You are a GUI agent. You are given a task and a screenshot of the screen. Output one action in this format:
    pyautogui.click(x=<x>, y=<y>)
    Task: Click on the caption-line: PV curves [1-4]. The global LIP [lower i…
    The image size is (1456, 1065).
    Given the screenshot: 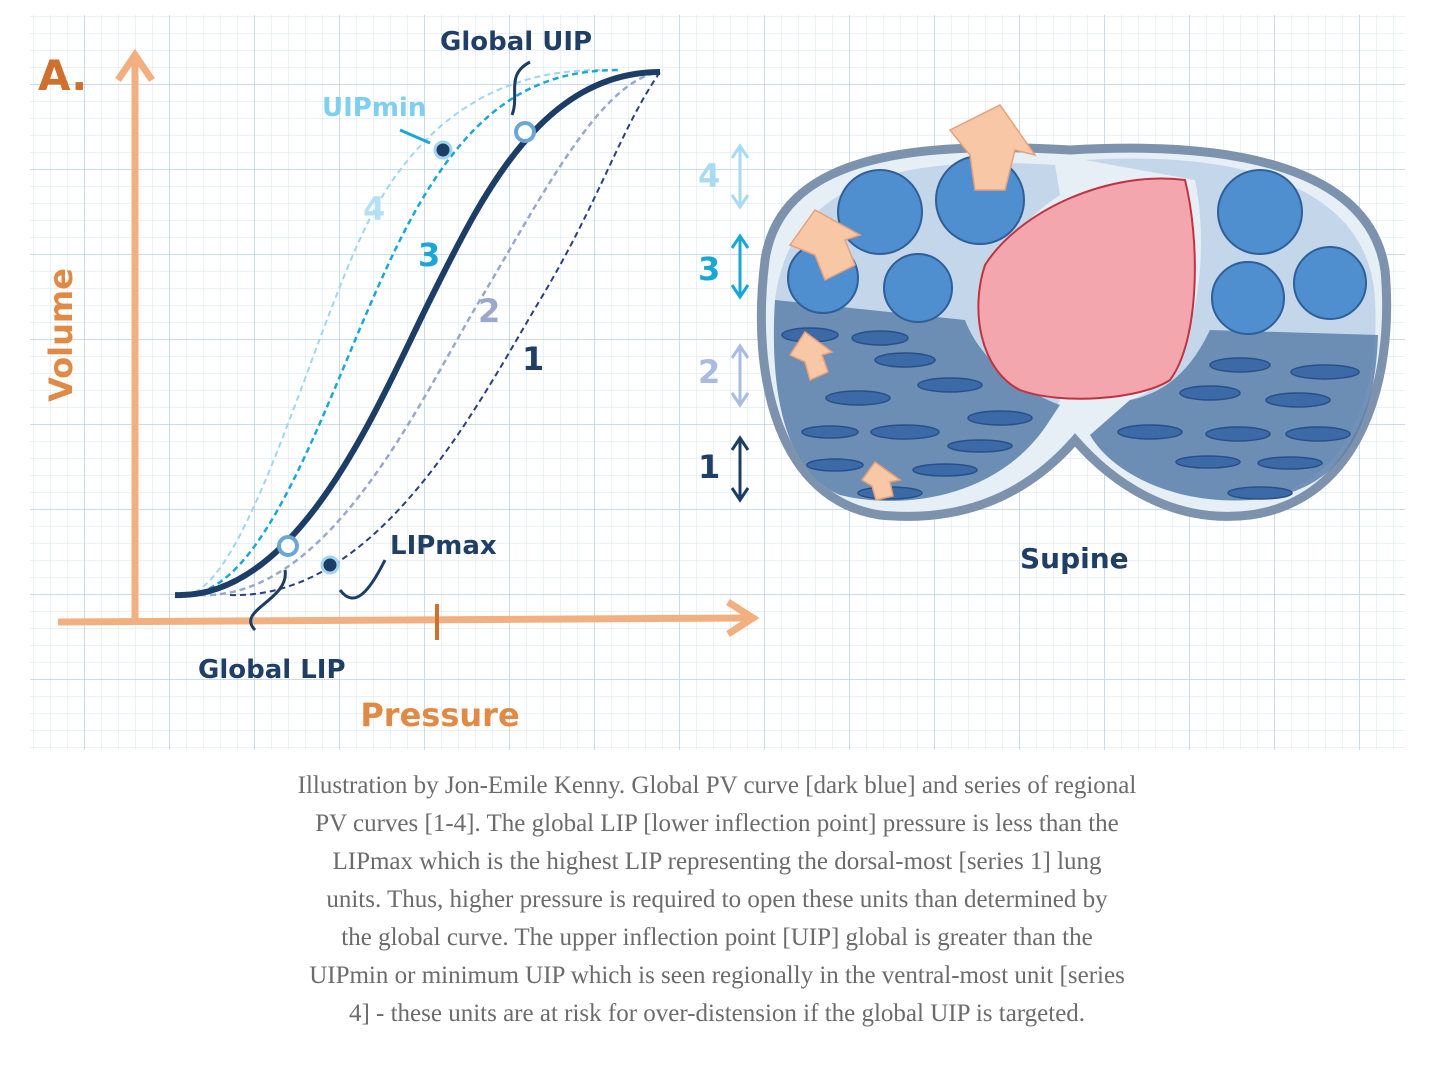 What is the action you would take?
    pyautogui.click(x=717, y=823)
    